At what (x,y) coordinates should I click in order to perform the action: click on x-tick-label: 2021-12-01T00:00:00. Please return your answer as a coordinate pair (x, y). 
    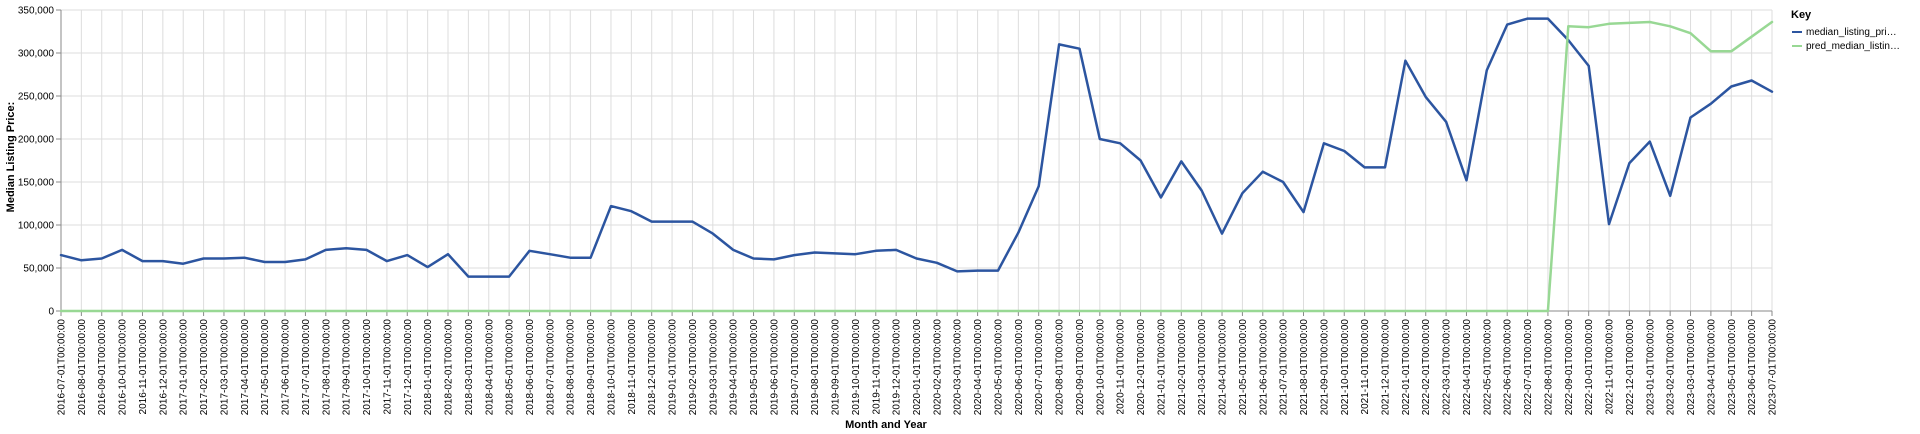
    Looking at the image, I should click on (1385, 367).